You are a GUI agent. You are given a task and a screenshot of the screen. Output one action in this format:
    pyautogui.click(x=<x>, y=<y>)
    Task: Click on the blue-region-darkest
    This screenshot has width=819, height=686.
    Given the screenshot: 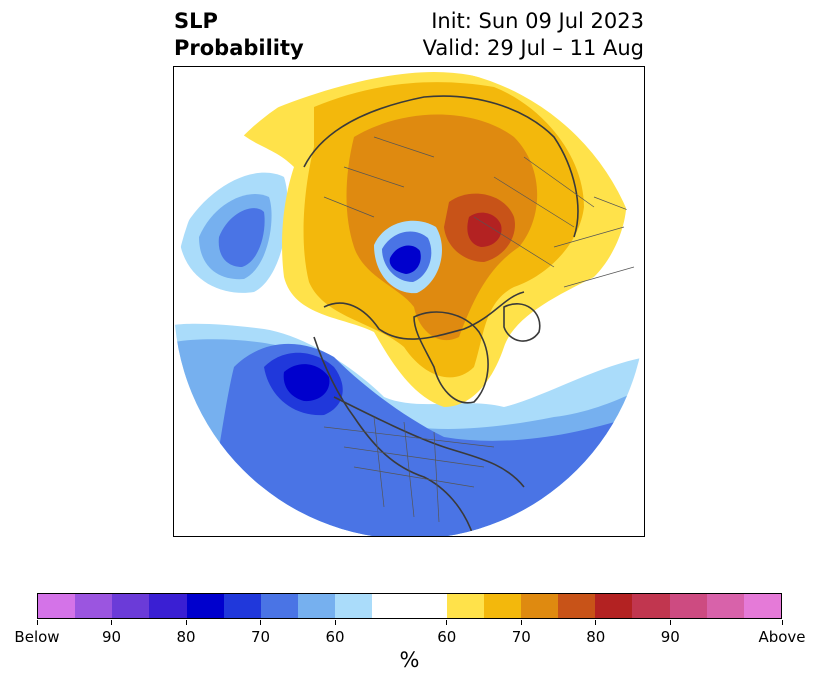 What is the action you would take?
    pyautogui.click(x=306, y=383)
    